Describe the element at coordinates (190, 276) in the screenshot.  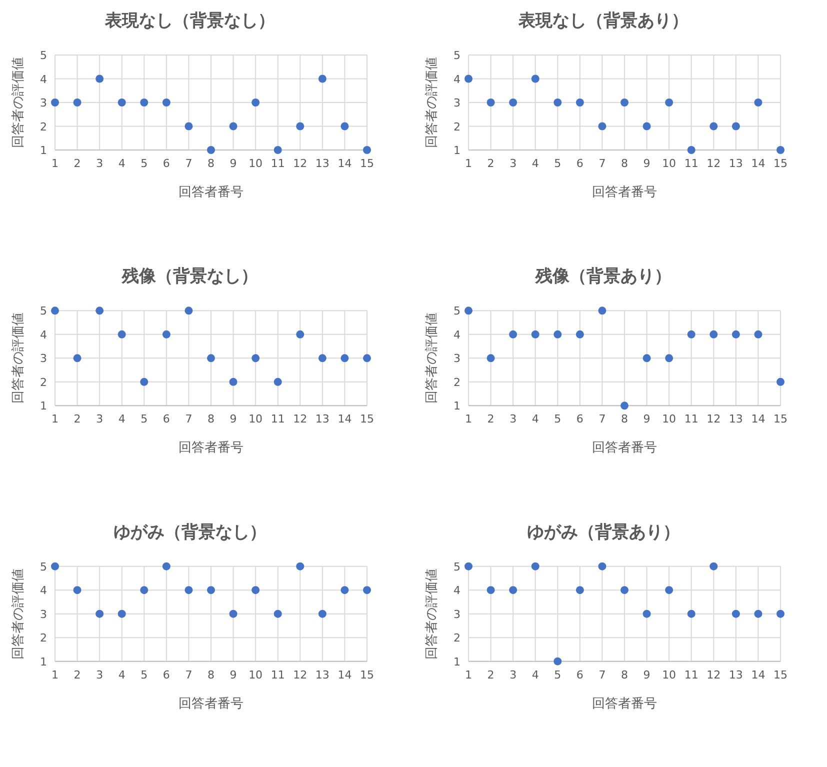
I see `title: 残像（背景なし）` at that location.